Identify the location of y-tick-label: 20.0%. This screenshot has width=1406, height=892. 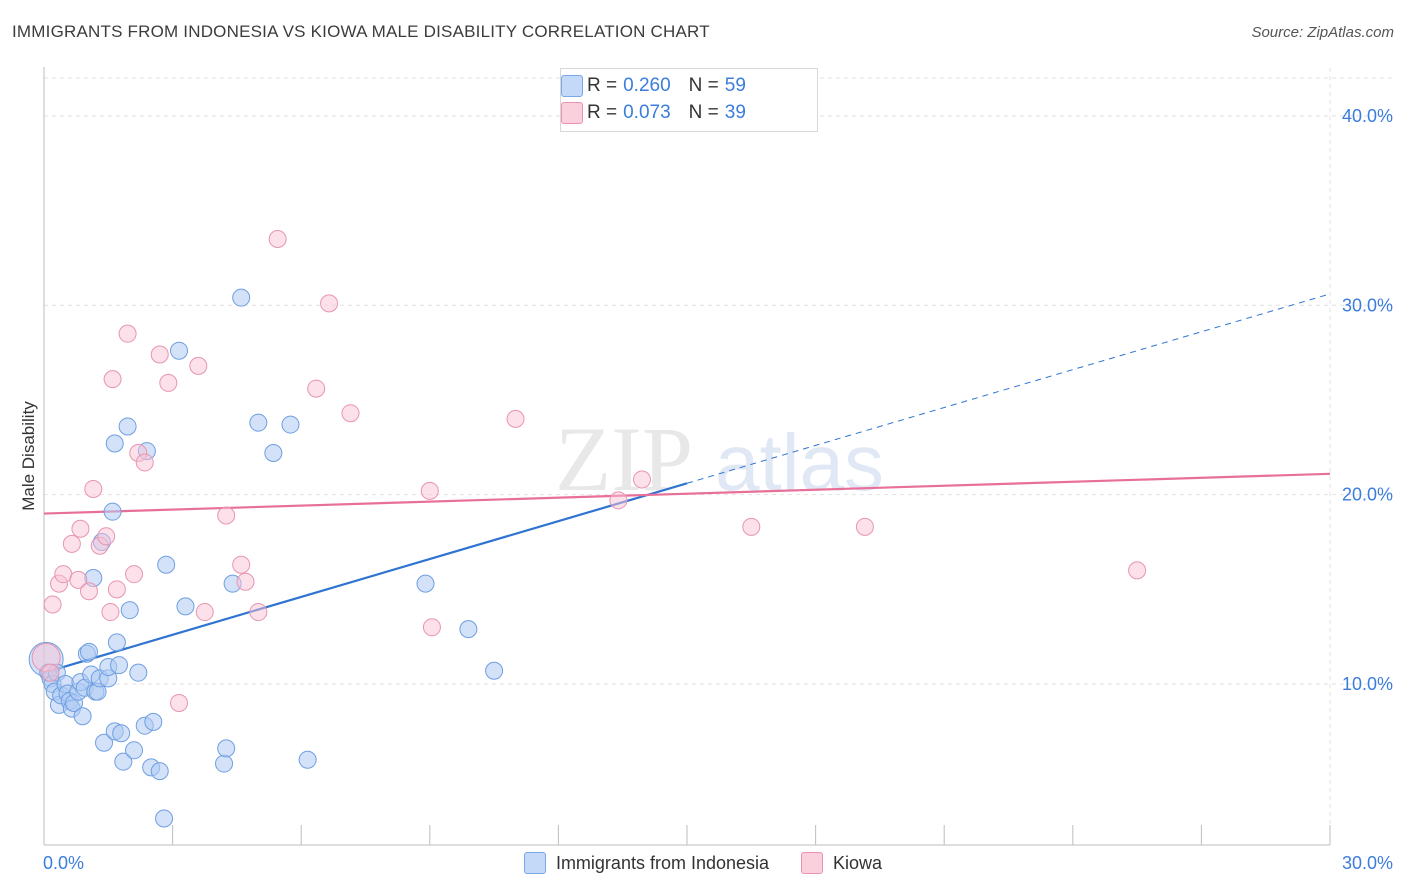
(1367, 495).